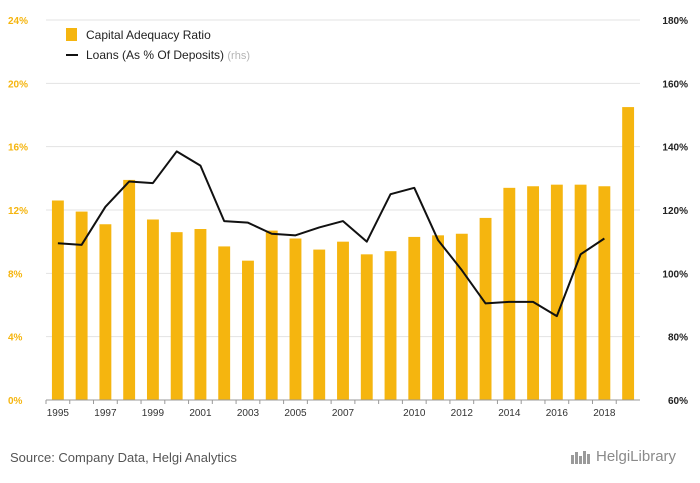 The width and height of the screenshot is (700, 483). I want to click on x-tick-label: 2016, so click(557, 413).